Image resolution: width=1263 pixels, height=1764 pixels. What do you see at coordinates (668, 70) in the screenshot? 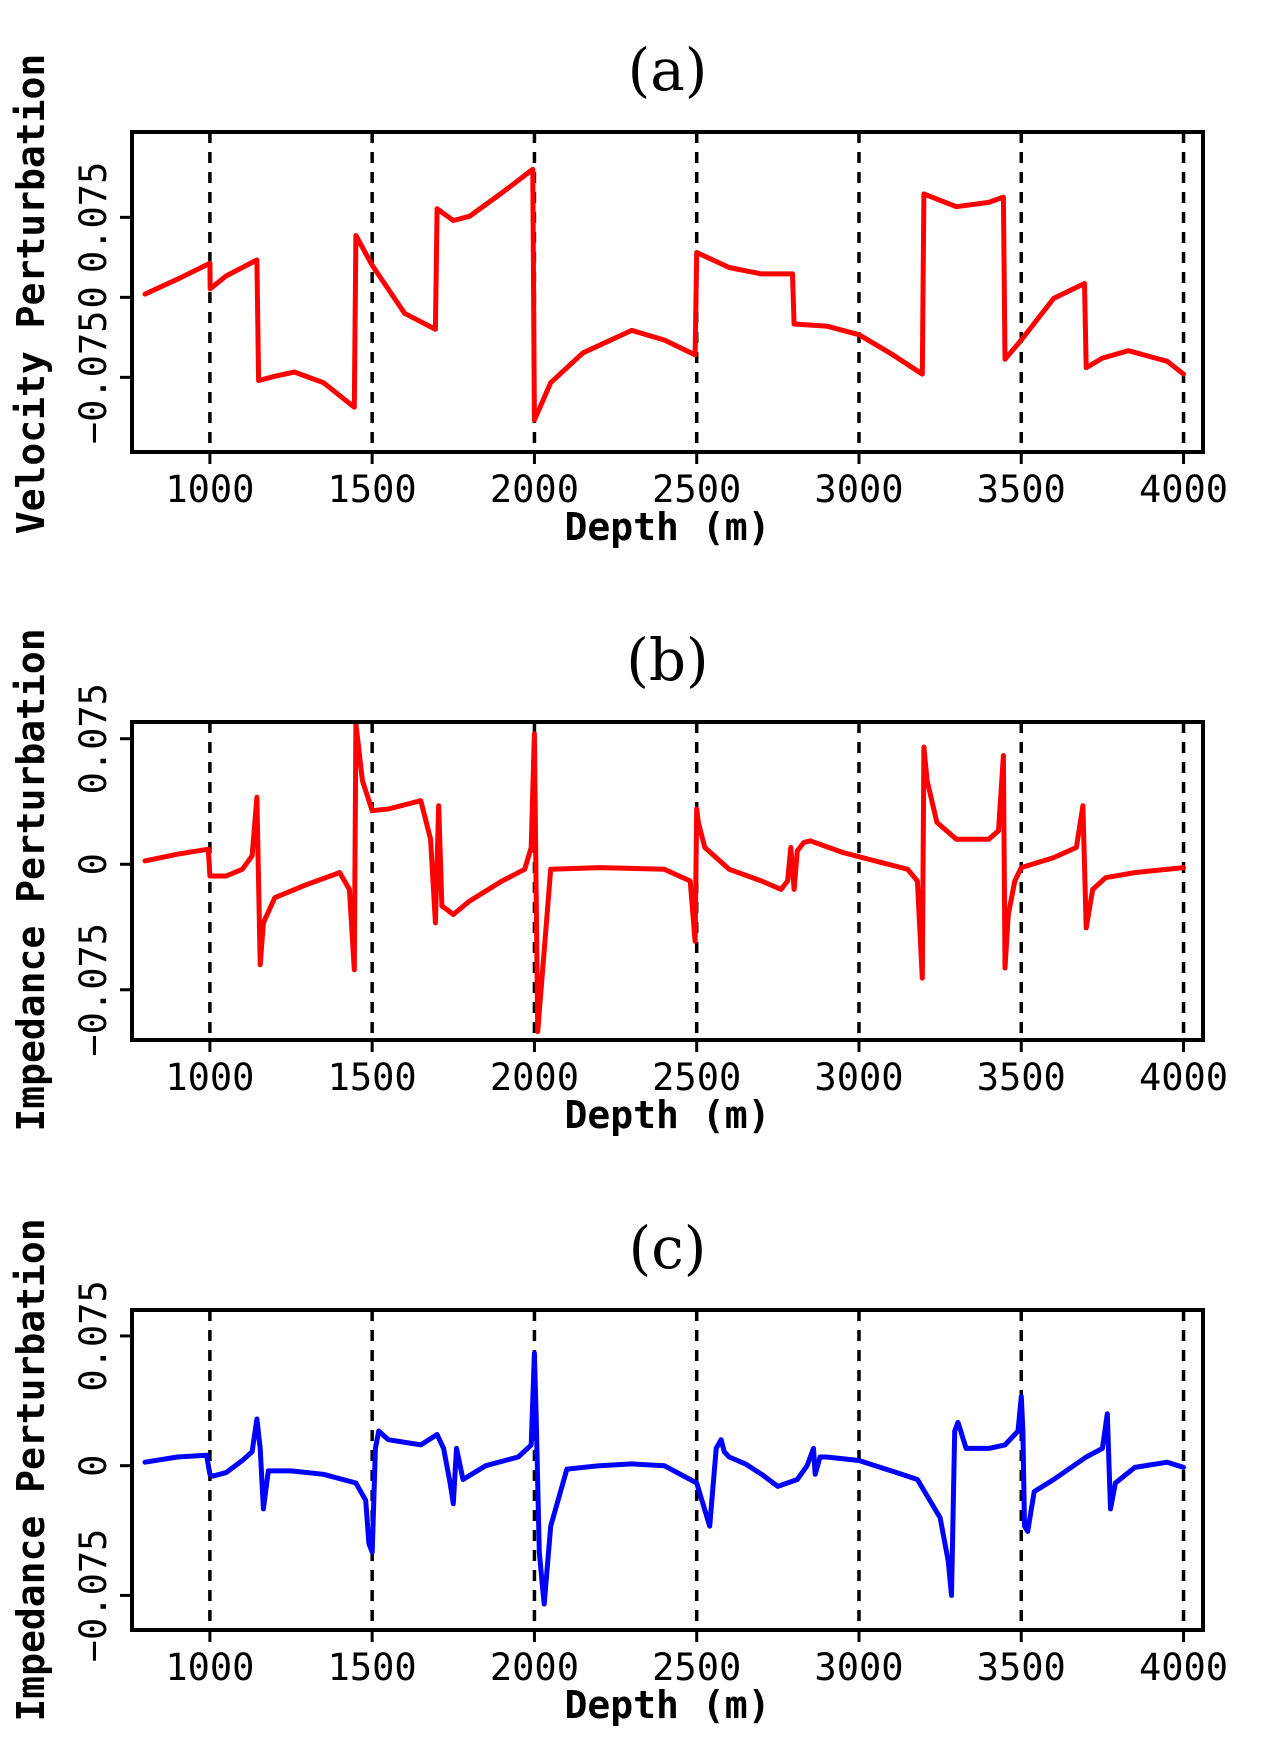
I see `panel-title: (a)` at bounding box center [668, 70].